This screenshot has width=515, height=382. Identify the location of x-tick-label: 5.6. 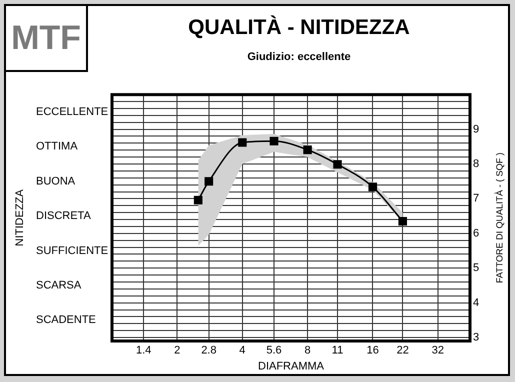
(274, 350).